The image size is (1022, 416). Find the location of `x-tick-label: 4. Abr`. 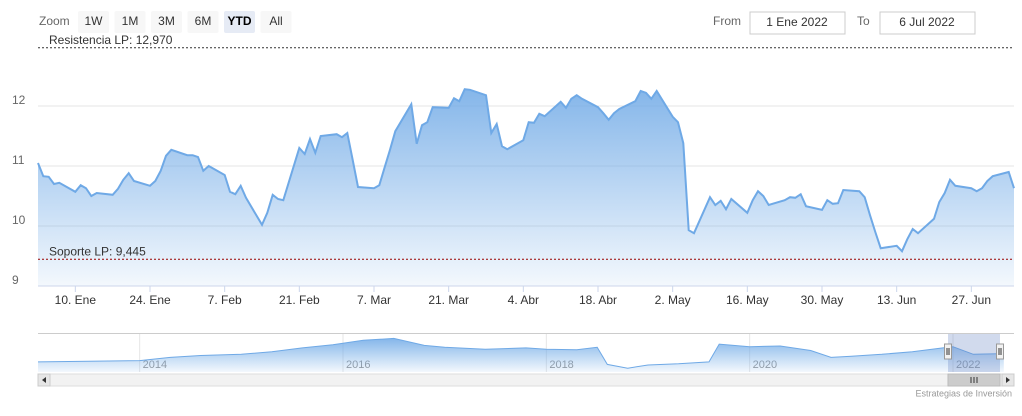

x-tick-label: 4. Abr is located at coordinates (523, 300).